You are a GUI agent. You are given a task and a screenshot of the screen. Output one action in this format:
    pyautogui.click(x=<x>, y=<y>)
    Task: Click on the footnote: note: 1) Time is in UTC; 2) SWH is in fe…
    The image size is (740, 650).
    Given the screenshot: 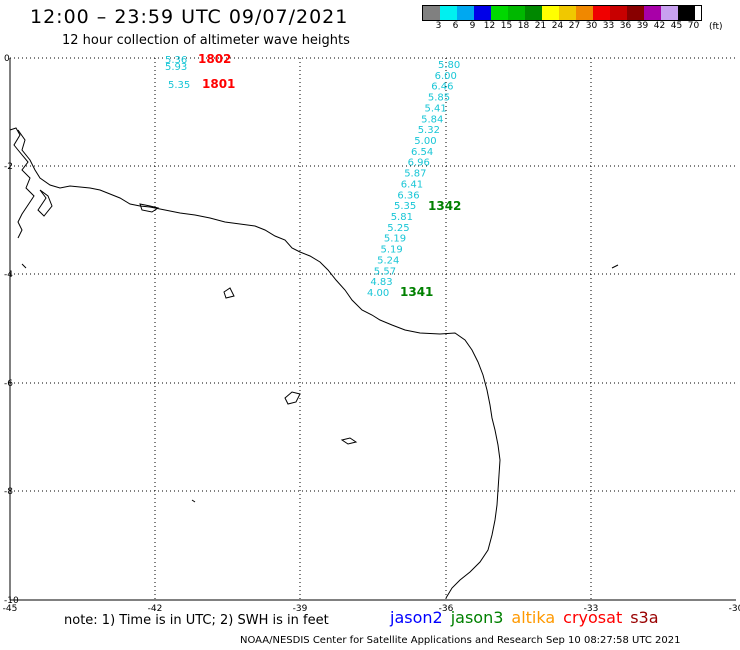 What is the action you would take?
    pyautogui.click(x=196, y=620)
    